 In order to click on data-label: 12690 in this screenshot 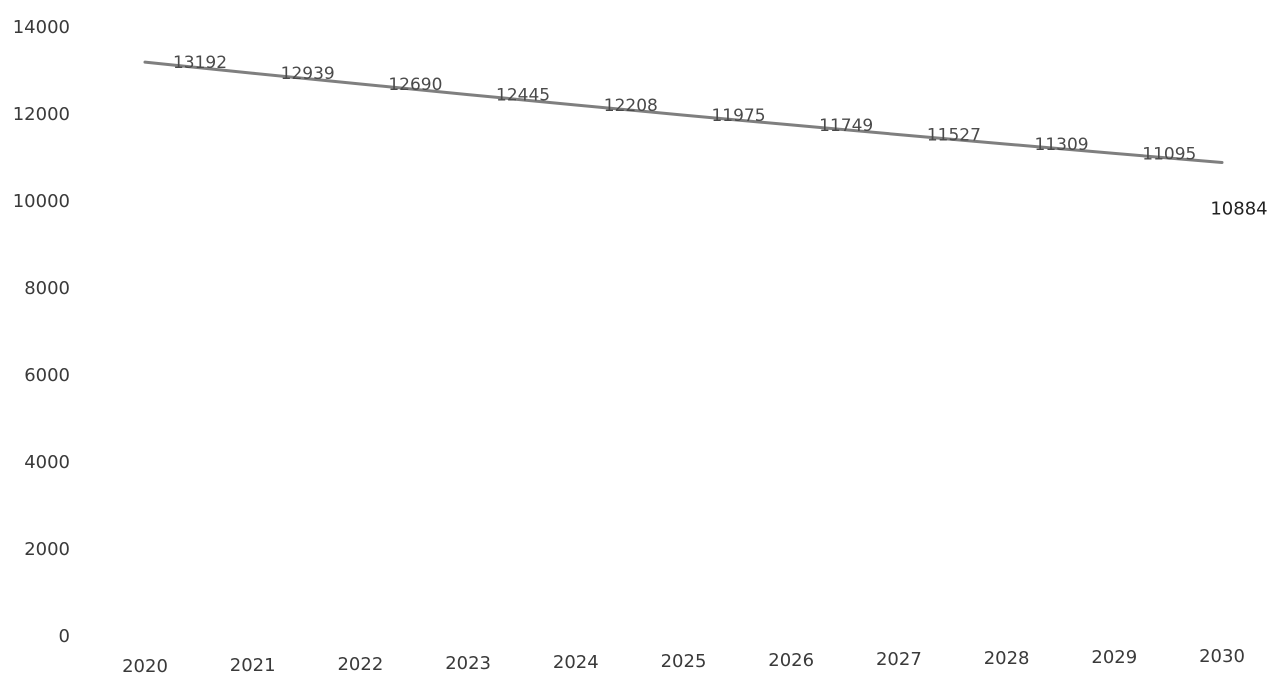, I will do `click(415, 85)`.